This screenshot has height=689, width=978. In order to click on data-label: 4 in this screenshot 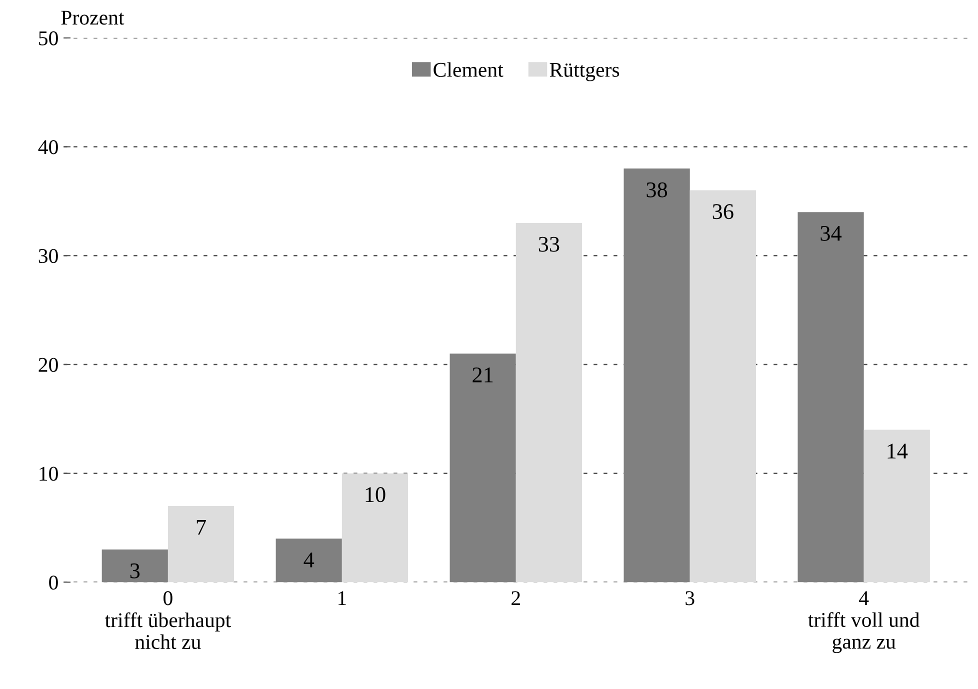, I will do `click(309, 560)`.